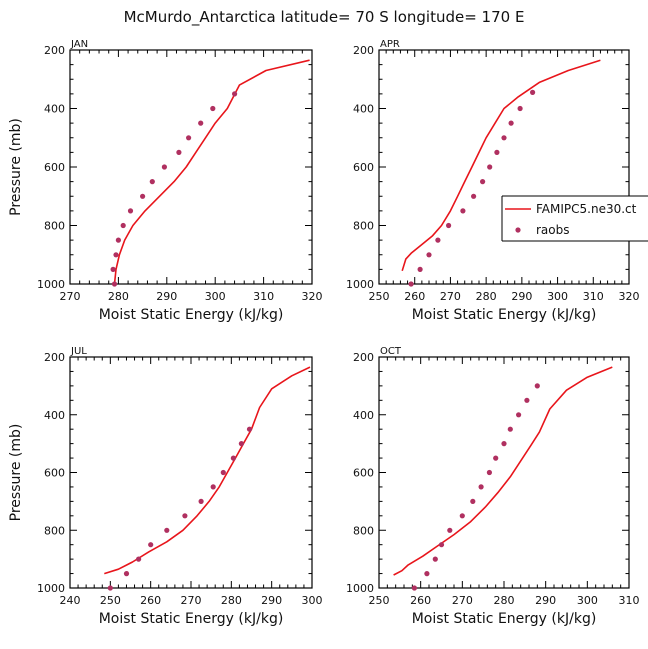 Image resolution: width=648 pixels, height=649 pixels. What do you see at coordinates (79, 44) in the screenshot?
I see `panel-label: JAN` at bounding box center [79, 44].